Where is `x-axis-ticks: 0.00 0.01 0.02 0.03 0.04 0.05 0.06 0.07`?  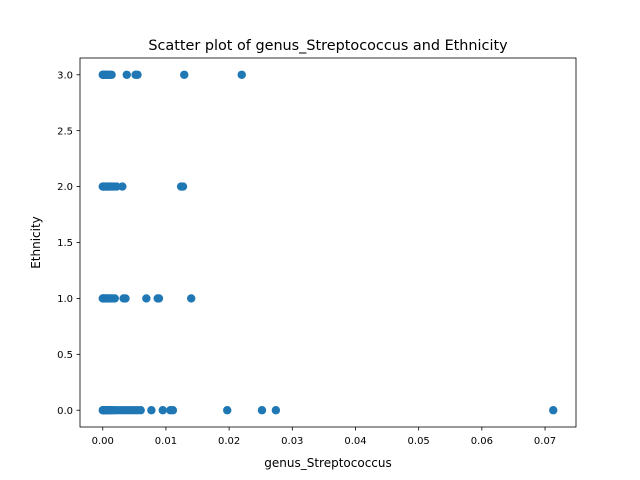
x-axis-ticks: 0.00 0.01 0.02 0.03 0.04 0.05 0.06 0.07 is located at coordinates (324, 437).